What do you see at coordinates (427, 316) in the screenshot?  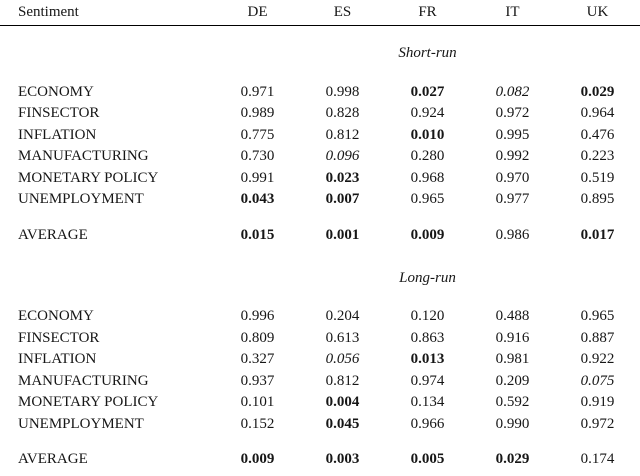 I see `cell-fr: 0.120` at bounding box center [427, 316].